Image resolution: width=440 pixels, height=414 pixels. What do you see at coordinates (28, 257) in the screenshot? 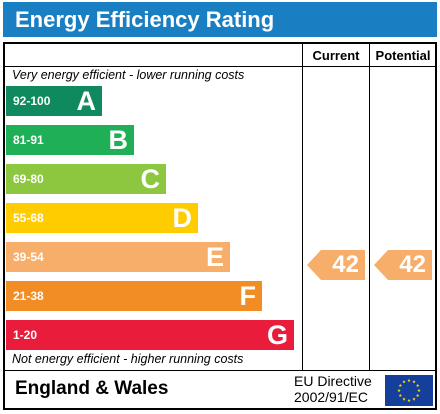
I see `band-range: 39-54` at bounding box center [28, 257].